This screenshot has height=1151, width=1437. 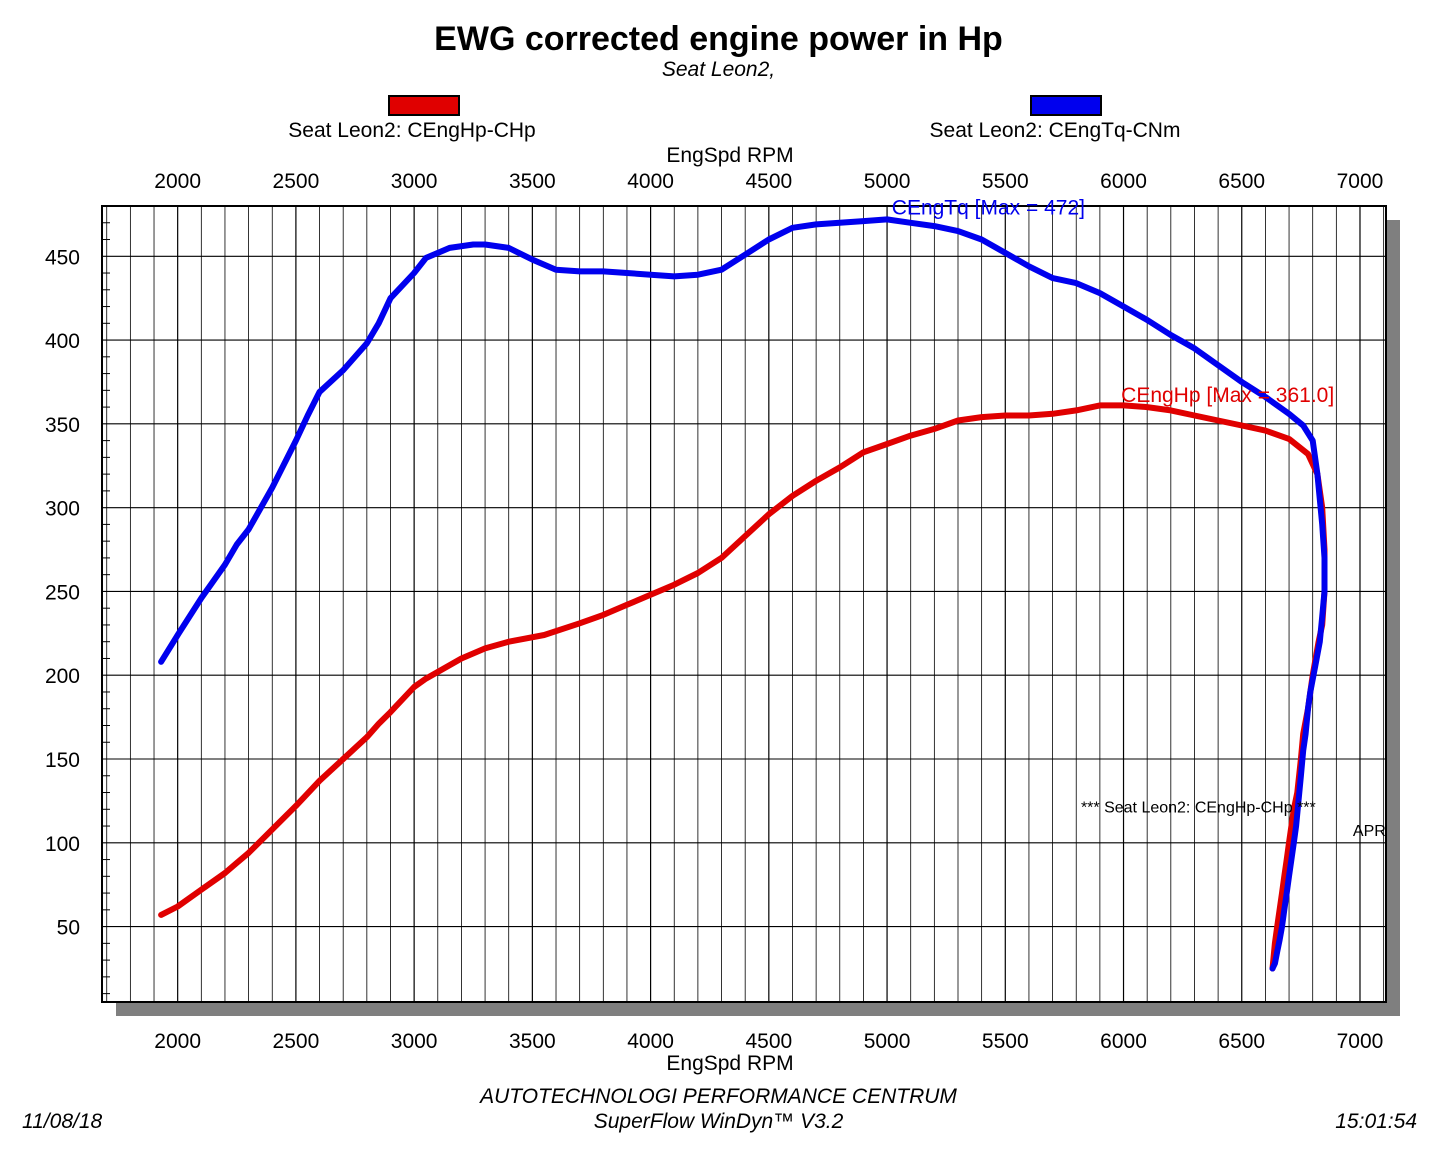 What do you see at coordinates (768, 181) in the screenshot?
I see `x-tick-label-top: 4500` at bounding box center [768, 181].